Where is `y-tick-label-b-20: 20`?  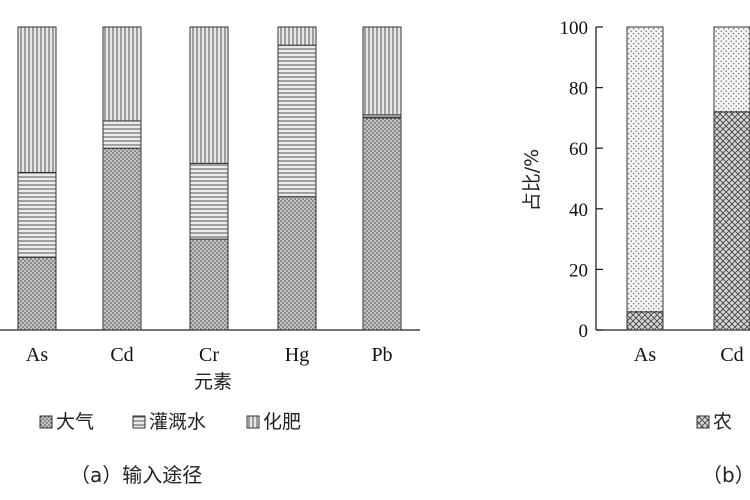 y-tick-label-b-20: 20 is located at coordinates (578, 270).